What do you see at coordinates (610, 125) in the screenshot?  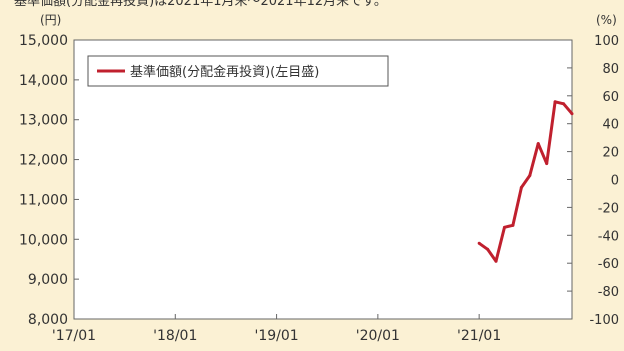 I see `right-tick-label: 40` at bounding box center [610, 125].